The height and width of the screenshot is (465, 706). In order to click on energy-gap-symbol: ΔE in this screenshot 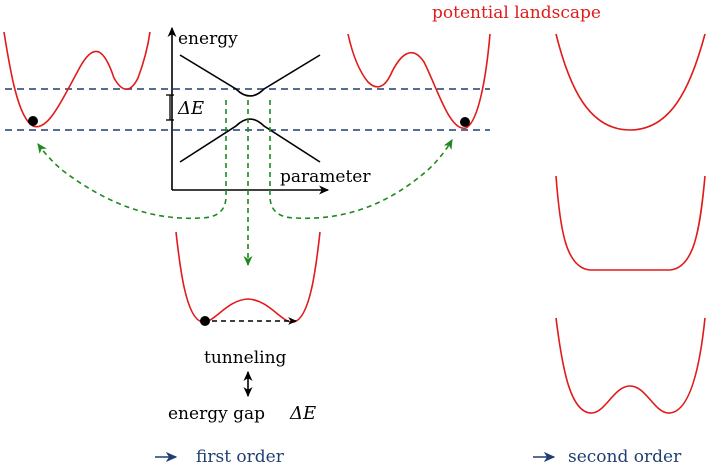, I will do `click(302, 413)`.